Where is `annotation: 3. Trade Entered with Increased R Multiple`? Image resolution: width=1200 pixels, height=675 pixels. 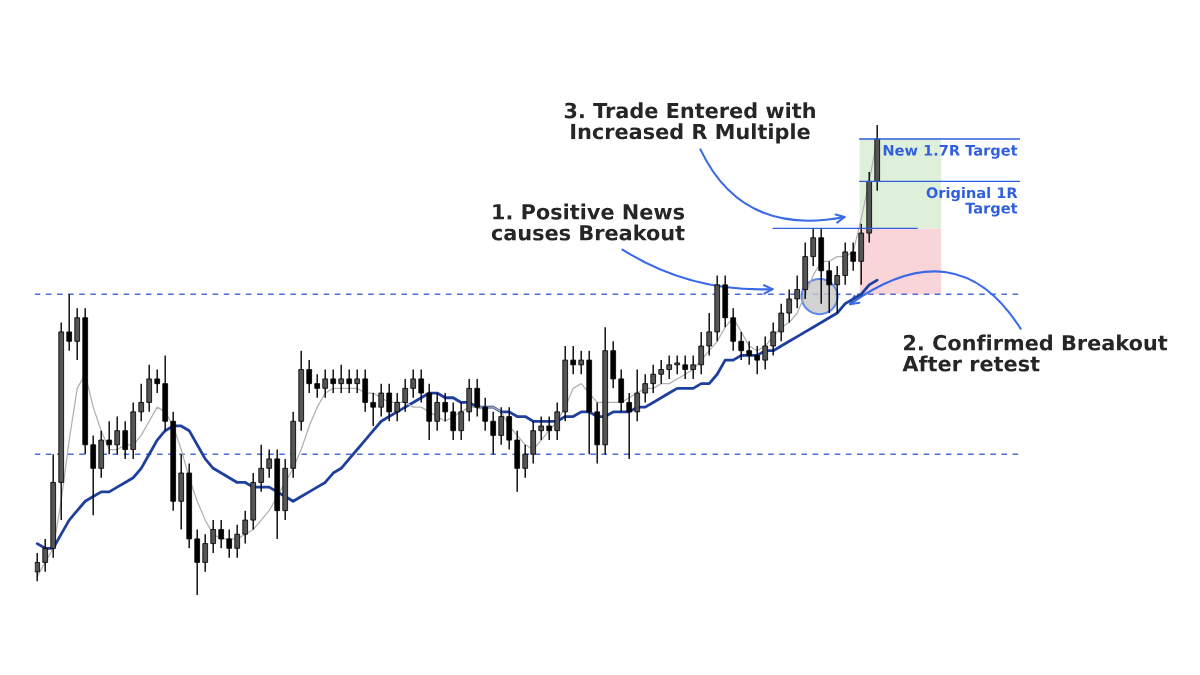
annotation: 3. Trade Entered with Increased R Multiple is located at coordinates (689, 123).